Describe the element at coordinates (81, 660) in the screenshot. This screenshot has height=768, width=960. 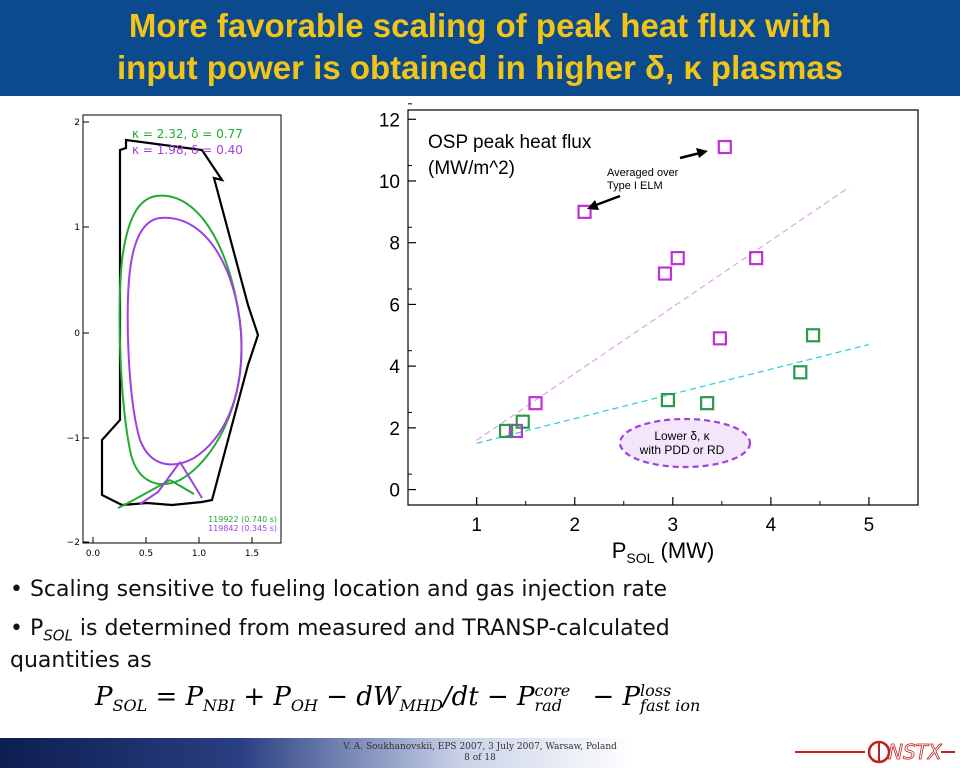
I see `bullet-quantities: quantities as` at that location.